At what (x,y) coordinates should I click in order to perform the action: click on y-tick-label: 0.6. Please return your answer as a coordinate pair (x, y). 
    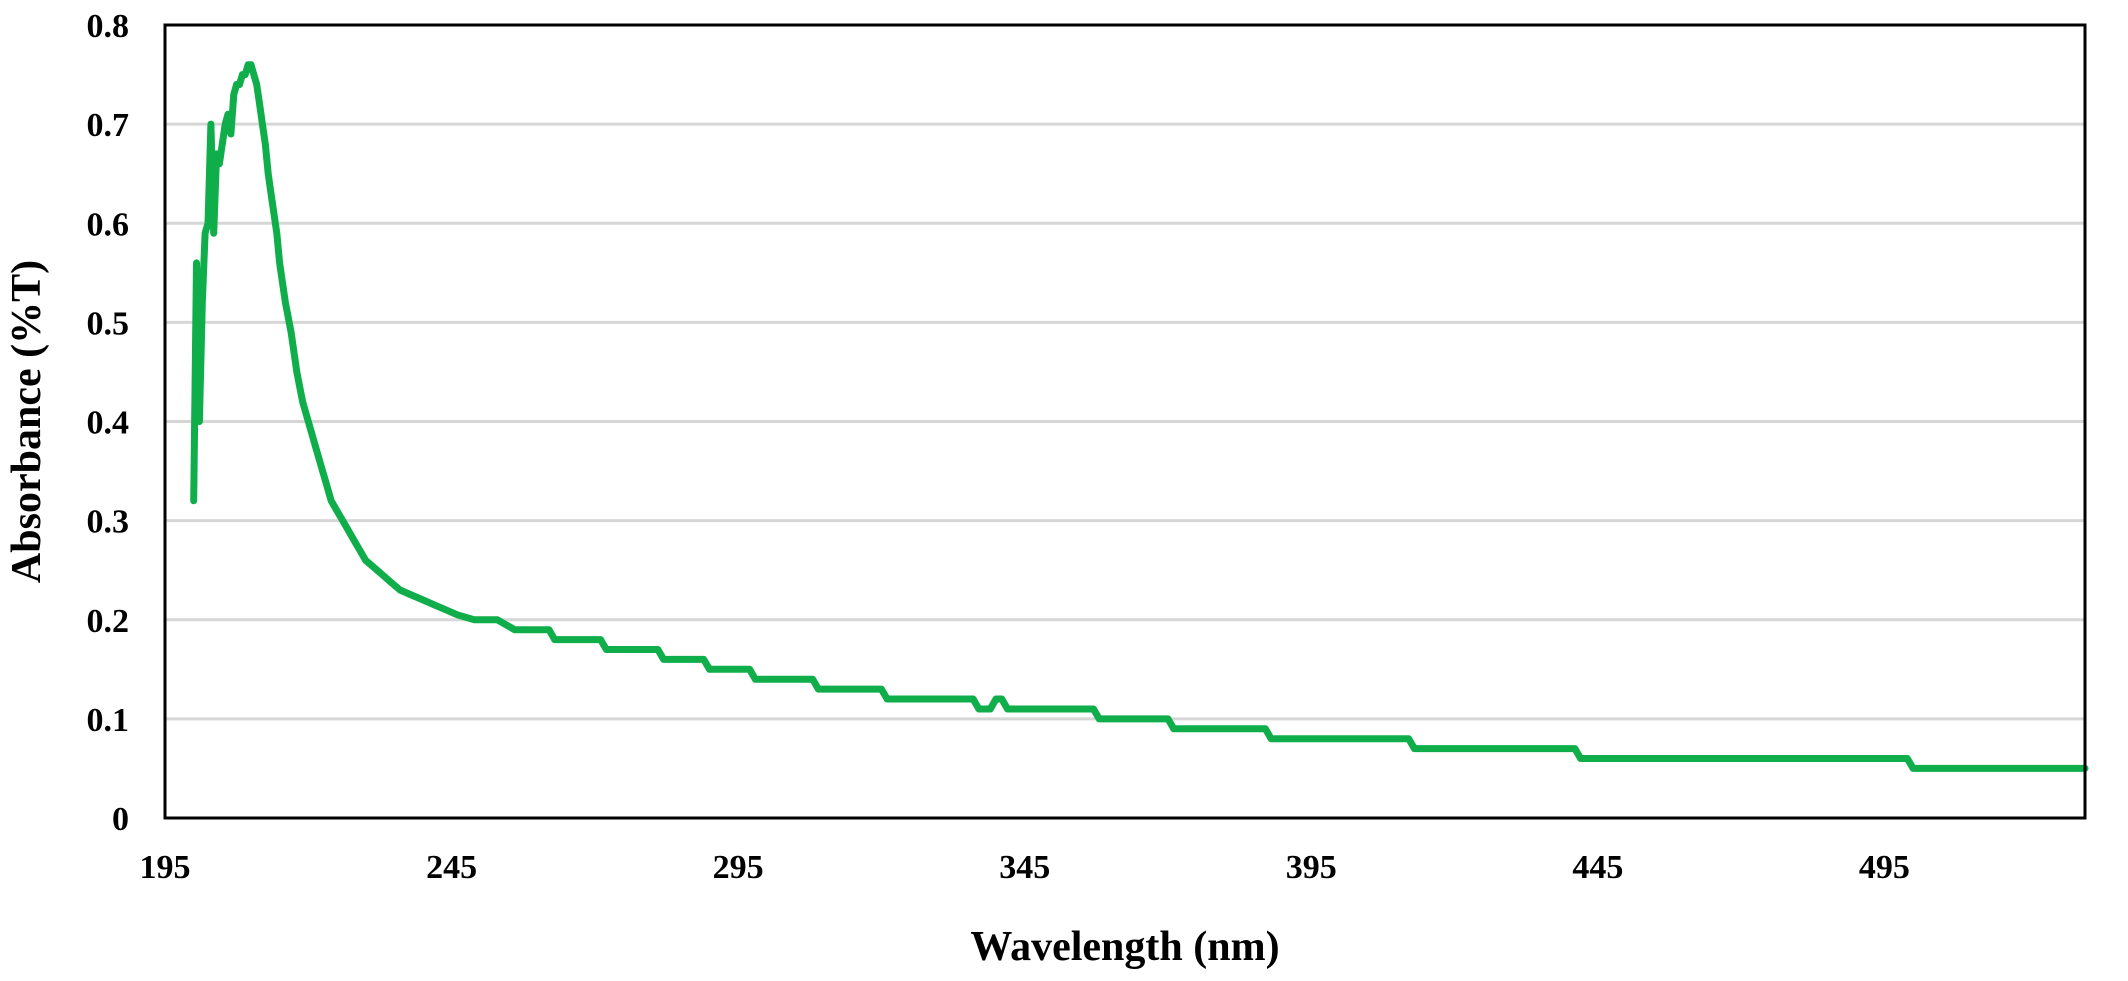
    Looking at the image, I should click on (108, 224).